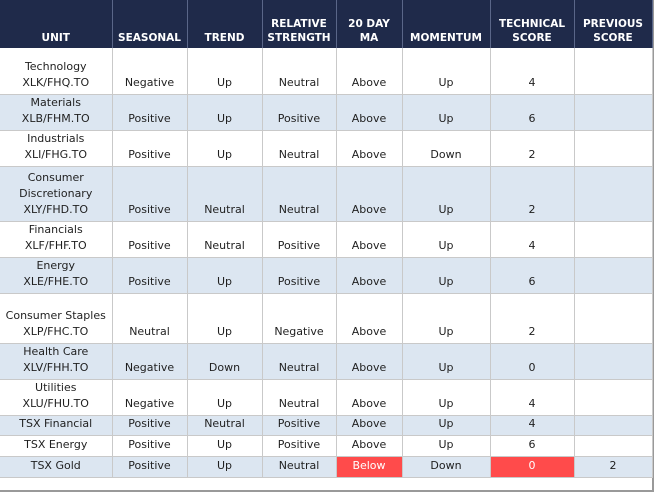 This screenshot has width=656, height=494. I want to click on unit-cell: TSX Financial, so click(56, 425).